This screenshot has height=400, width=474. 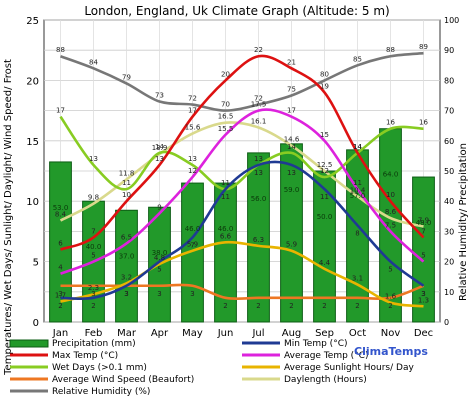 What do you see at coordinates (32, 142) in the screenshot?
I see `y-left-tick-label: 15` at bounding box center [32, 142].